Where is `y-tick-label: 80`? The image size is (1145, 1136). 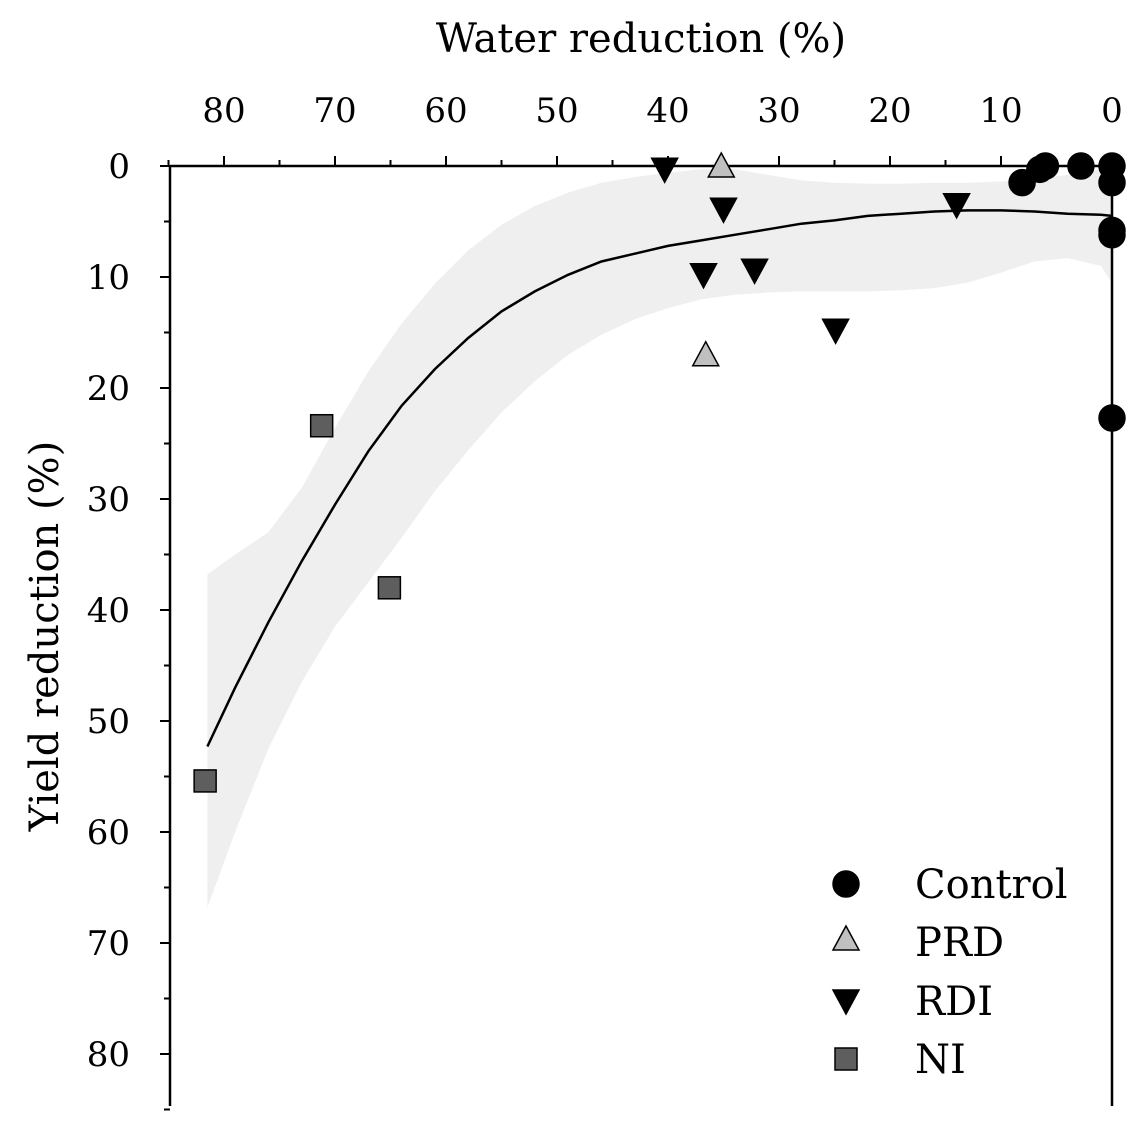 y-tick-label: 80 is located at coordinates (108, 1055).